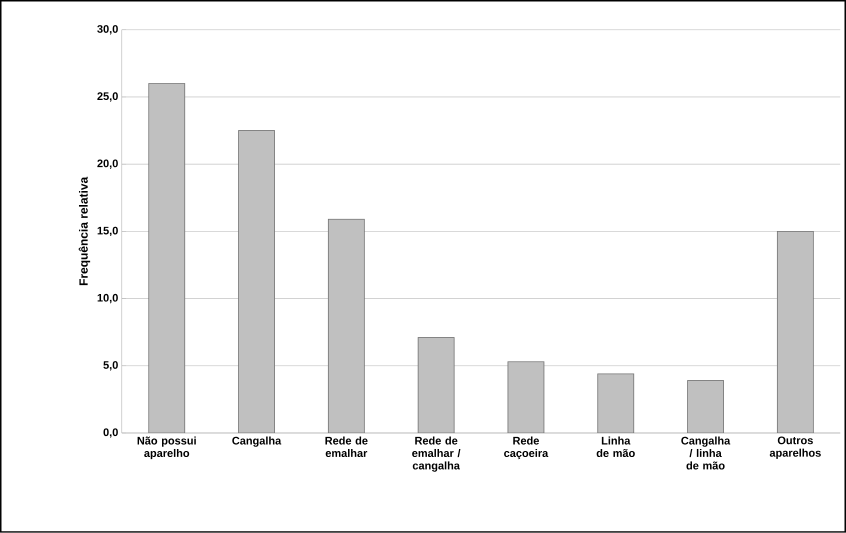  What do you see at coordinates (167, 448) in the screenshot?
I see `x-tick-label: Não possui aparelho` at bounding box center [167, 448].